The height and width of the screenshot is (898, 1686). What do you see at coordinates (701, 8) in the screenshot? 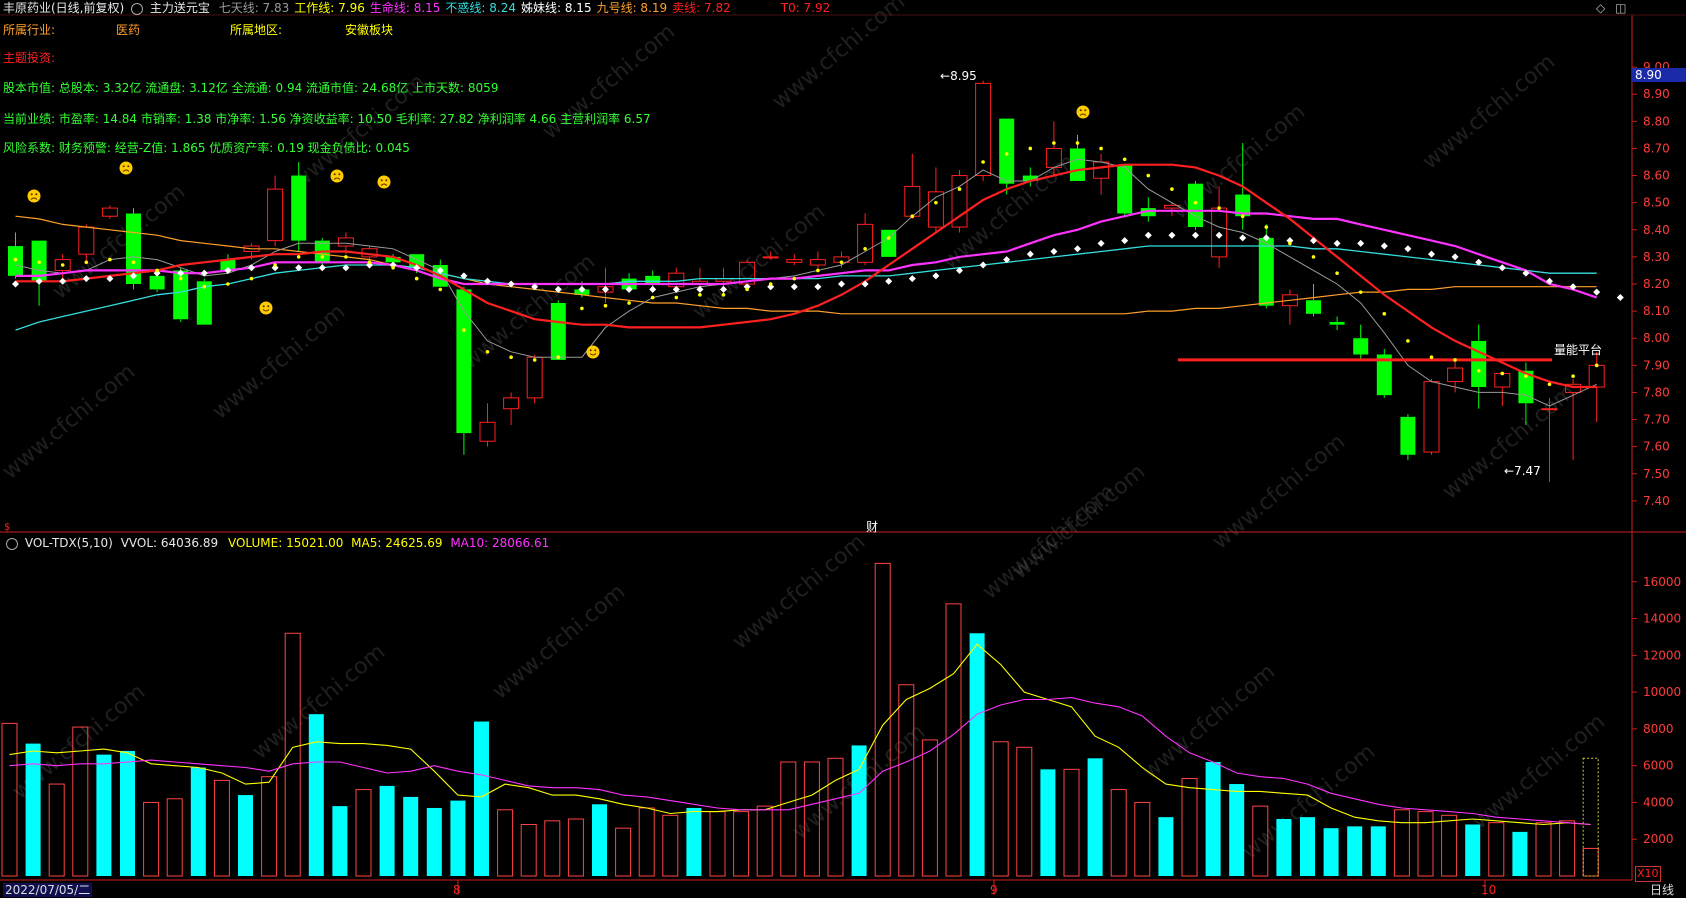
I see `indicator-value: 卖线: 7.82` at bounding box center [701, 8].